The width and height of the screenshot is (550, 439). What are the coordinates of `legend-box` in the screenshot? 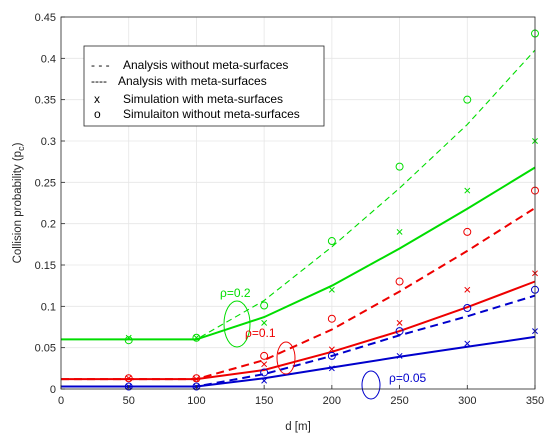 It's located at (204, 86).